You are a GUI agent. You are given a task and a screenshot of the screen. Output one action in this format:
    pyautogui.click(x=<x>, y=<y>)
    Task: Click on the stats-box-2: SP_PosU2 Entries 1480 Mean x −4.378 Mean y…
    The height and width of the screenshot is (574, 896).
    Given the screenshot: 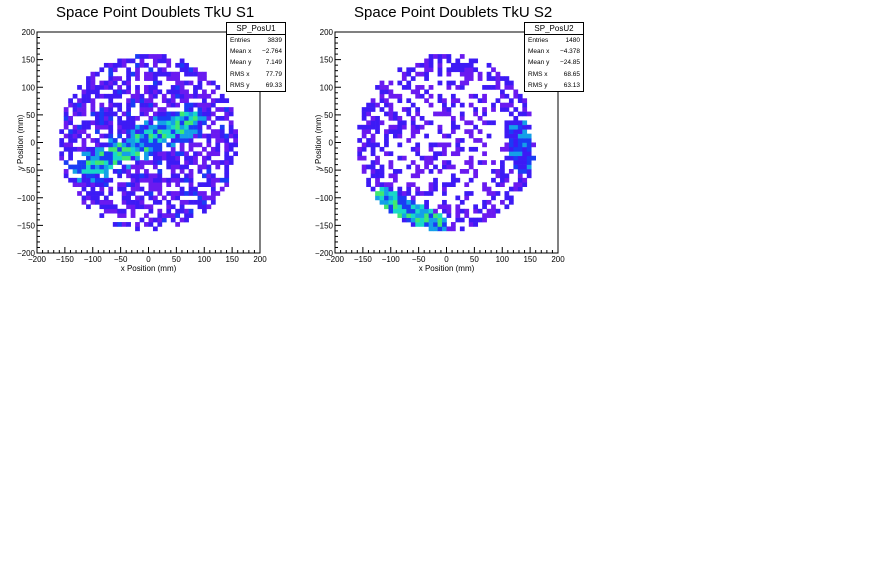 What is the action you would take?
    pyautogui.click(x=554, y=57)
    